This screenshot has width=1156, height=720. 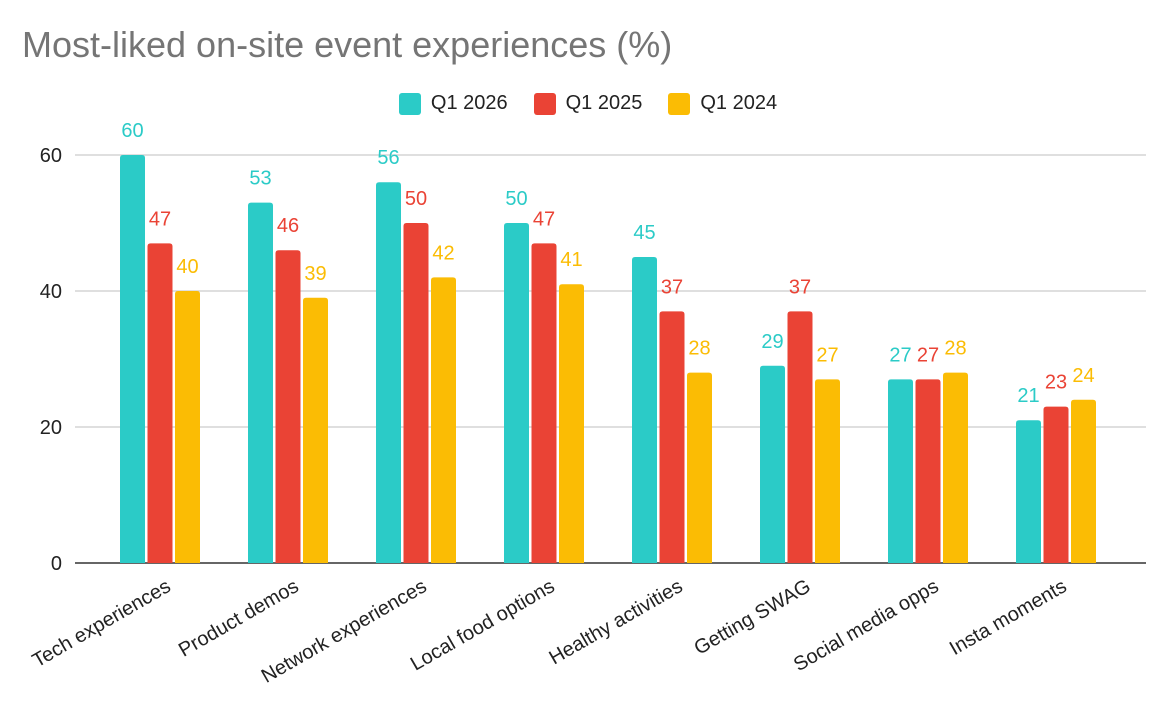 What do you see at coordinates (604, 103) in the screenshot?
I see `legend-label: Q1 2025` at bounding box center [604, 103].